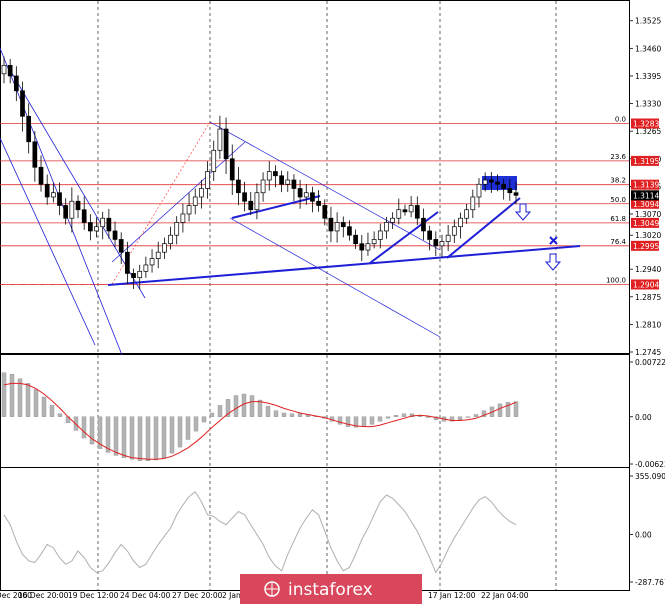  What do you see at coordinates (325, 186) in the screenshot?
I see `trend-line-desc-upper` at bounding box center [325, 186].